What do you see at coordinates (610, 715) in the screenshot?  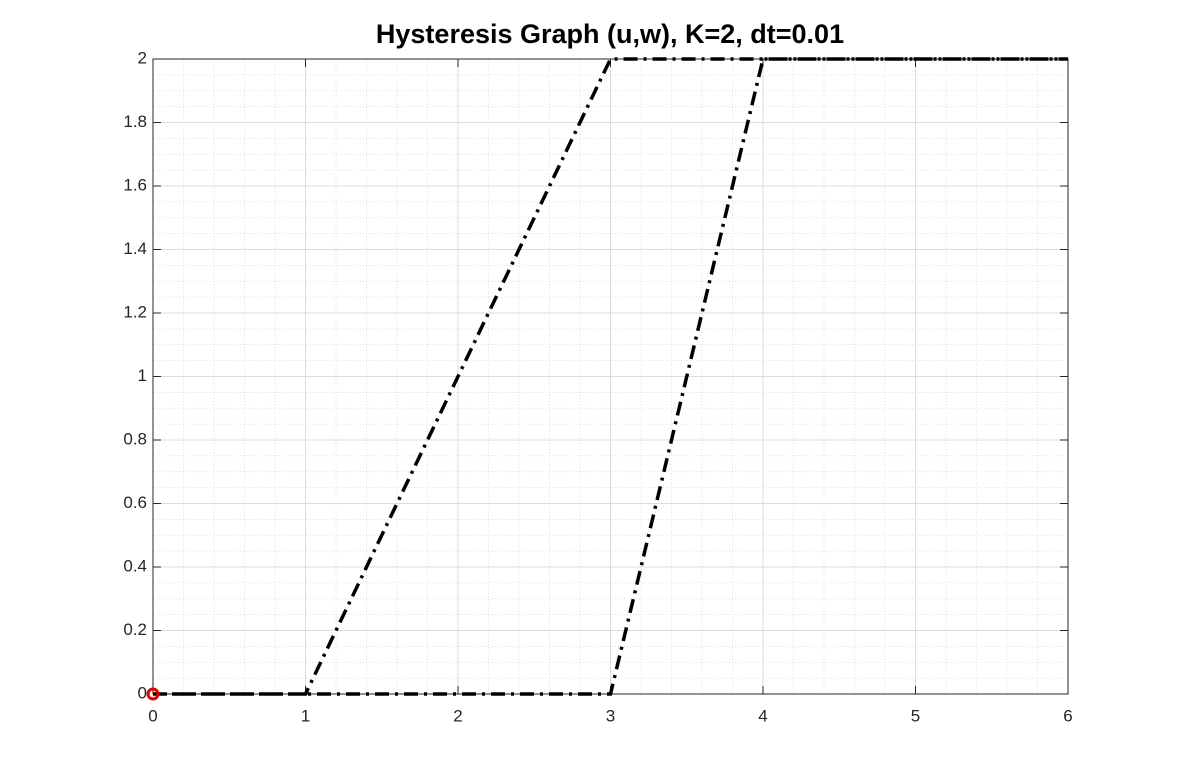 I see `x-tick-label: 3` at bounding box center [610, 715].